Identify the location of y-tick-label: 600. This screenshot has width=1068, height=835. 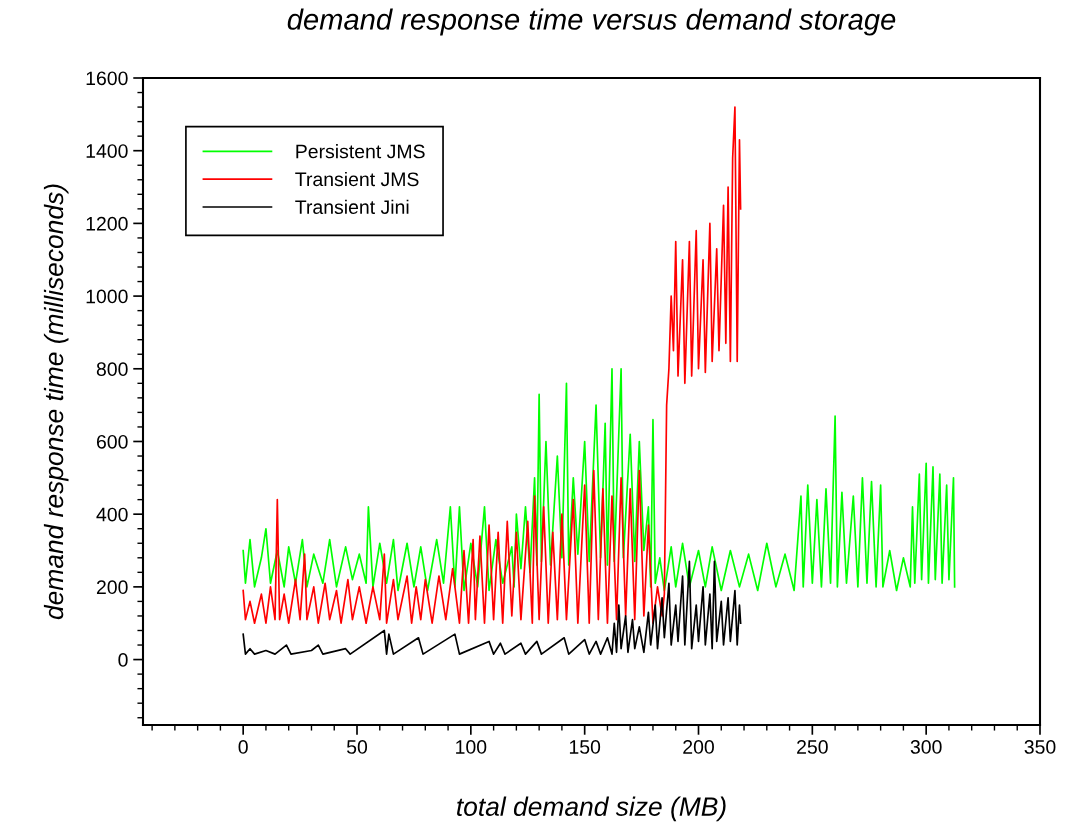
(112, 441).